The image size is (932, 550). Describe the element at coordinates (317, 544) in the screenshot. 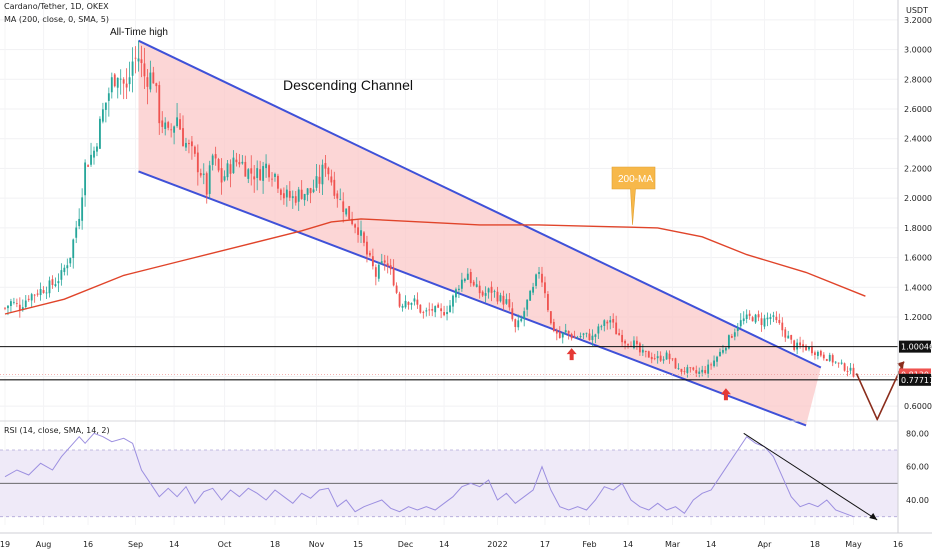

I see `time-tick-label: Nov` at that location.